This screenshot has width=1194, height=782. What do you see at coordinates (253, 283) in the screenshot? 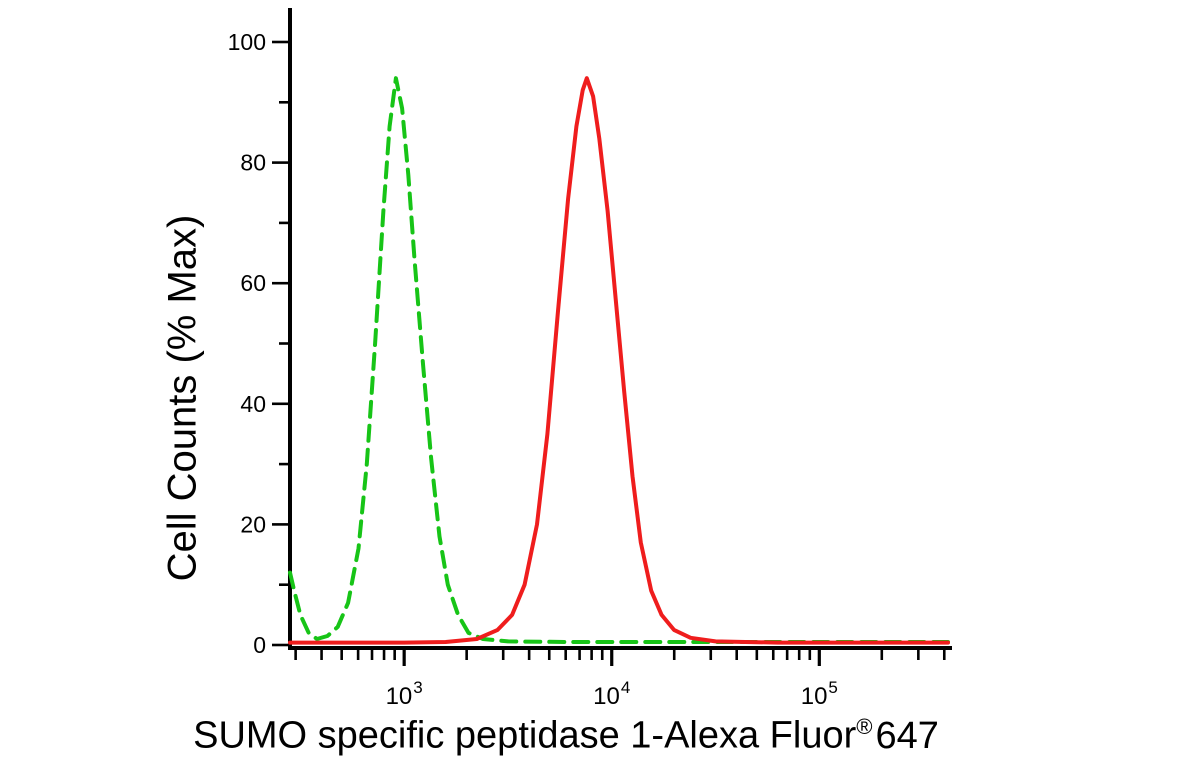
I see `y-tick-label: 60` at bounding box center [253, 283].